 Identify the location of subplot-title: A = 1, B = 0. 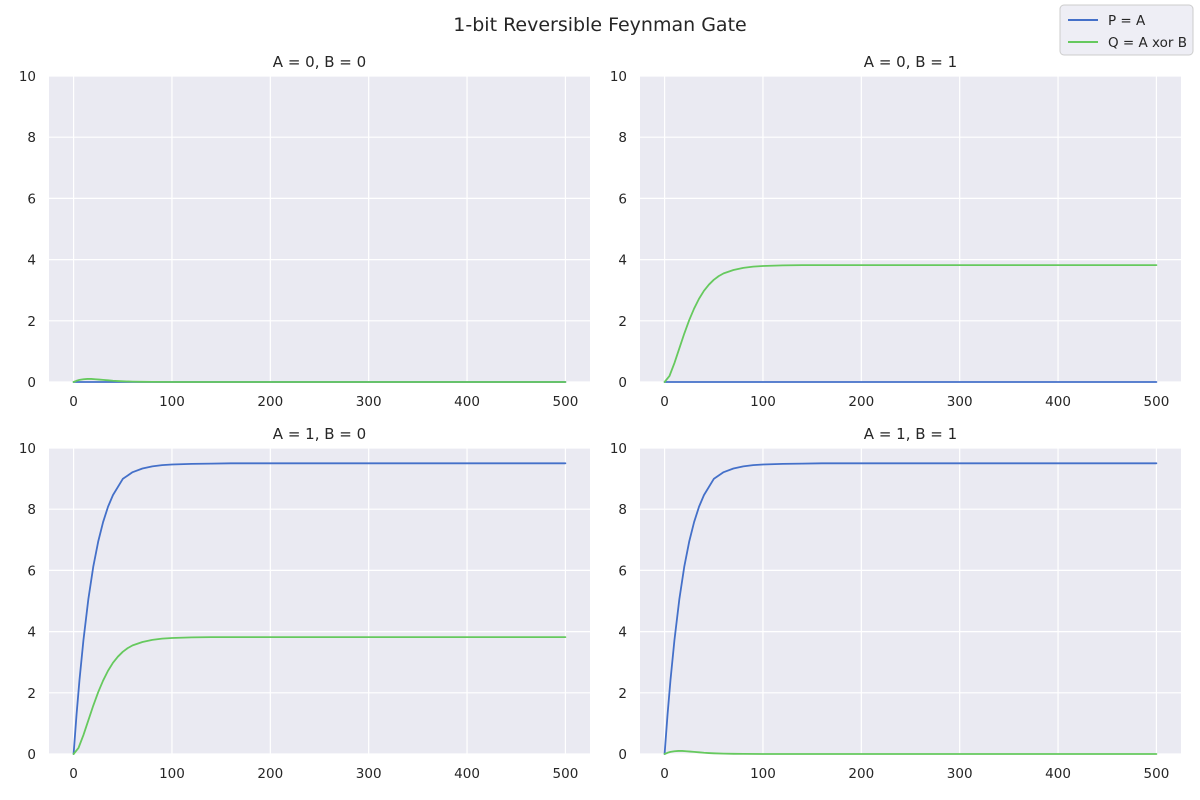
(319, 434).